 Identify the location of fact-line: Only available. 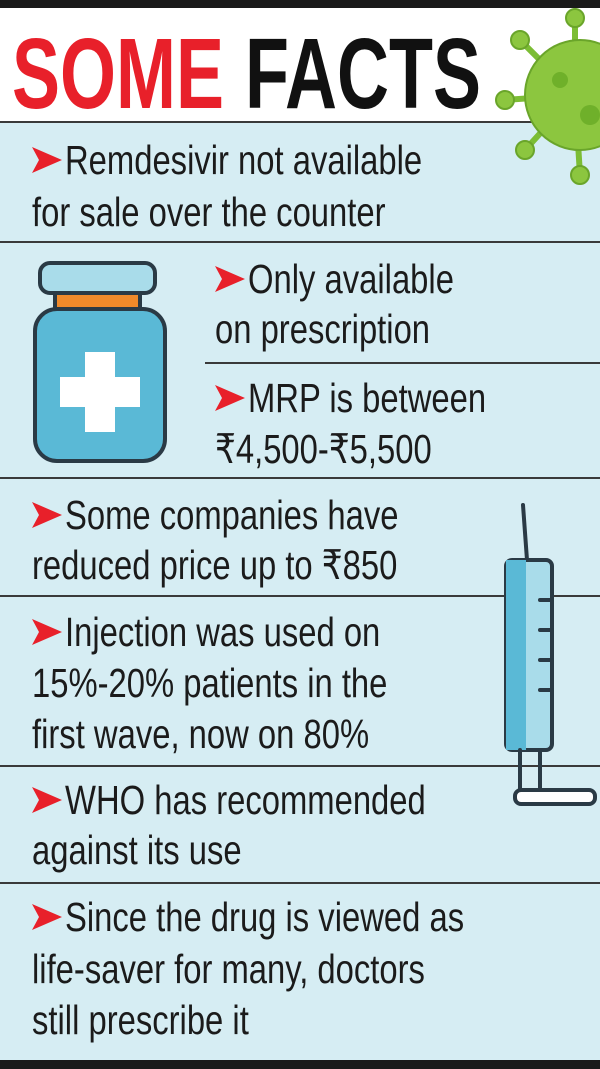
(351, 278).